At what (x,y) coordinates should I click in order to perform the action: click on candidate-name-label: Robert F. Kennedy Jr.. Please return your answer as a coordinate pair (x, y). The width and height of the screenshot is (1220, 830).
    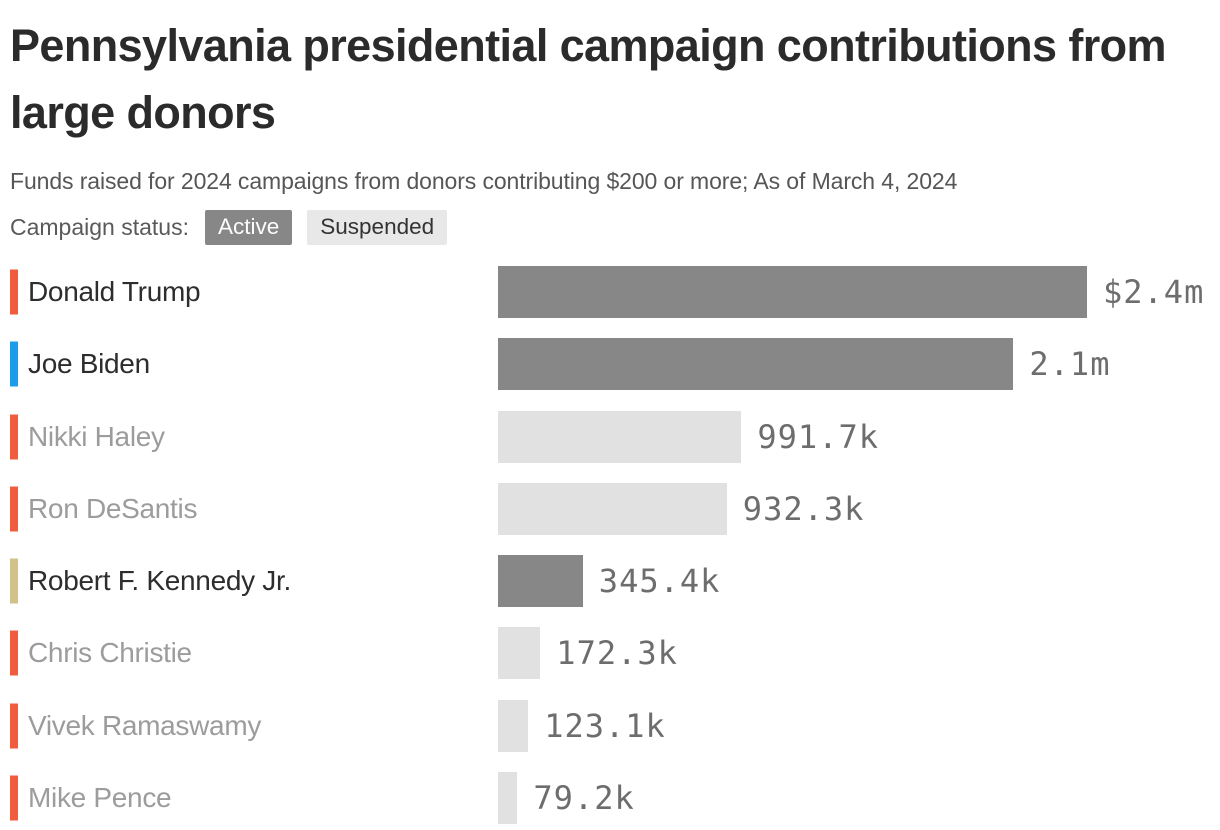
    Looking at the image, I should click on (159, 581).